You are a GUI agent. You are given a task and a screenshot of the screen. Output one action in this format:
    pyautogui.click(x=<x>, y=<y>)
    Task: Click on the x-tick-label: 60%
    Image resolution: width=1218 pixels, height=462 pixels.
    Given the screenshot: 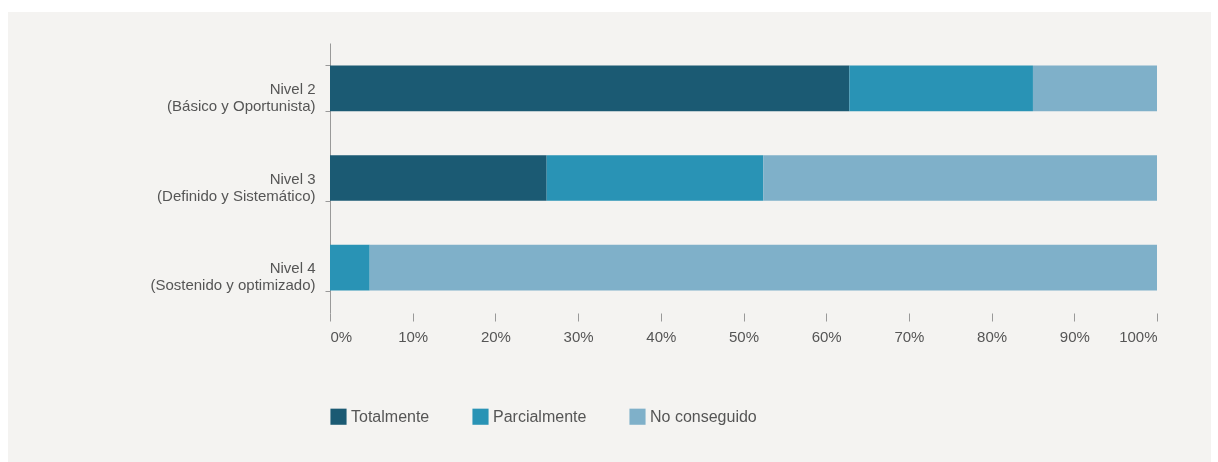 What is the action you would take?
    pyautogui.click(x=826, y=336)
    